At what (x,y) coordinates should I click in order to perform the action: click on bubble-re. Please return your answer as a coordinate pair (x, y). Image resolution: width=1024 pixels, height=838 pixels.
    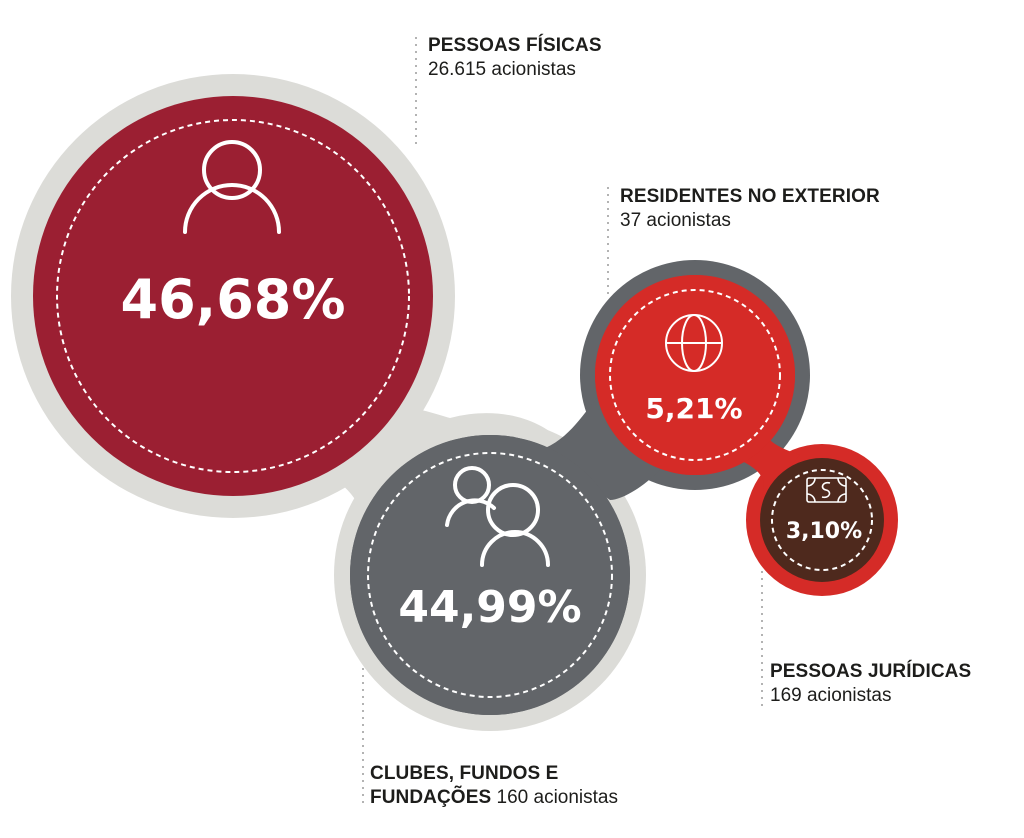
    Looking at the image, I should click on (695, 375).